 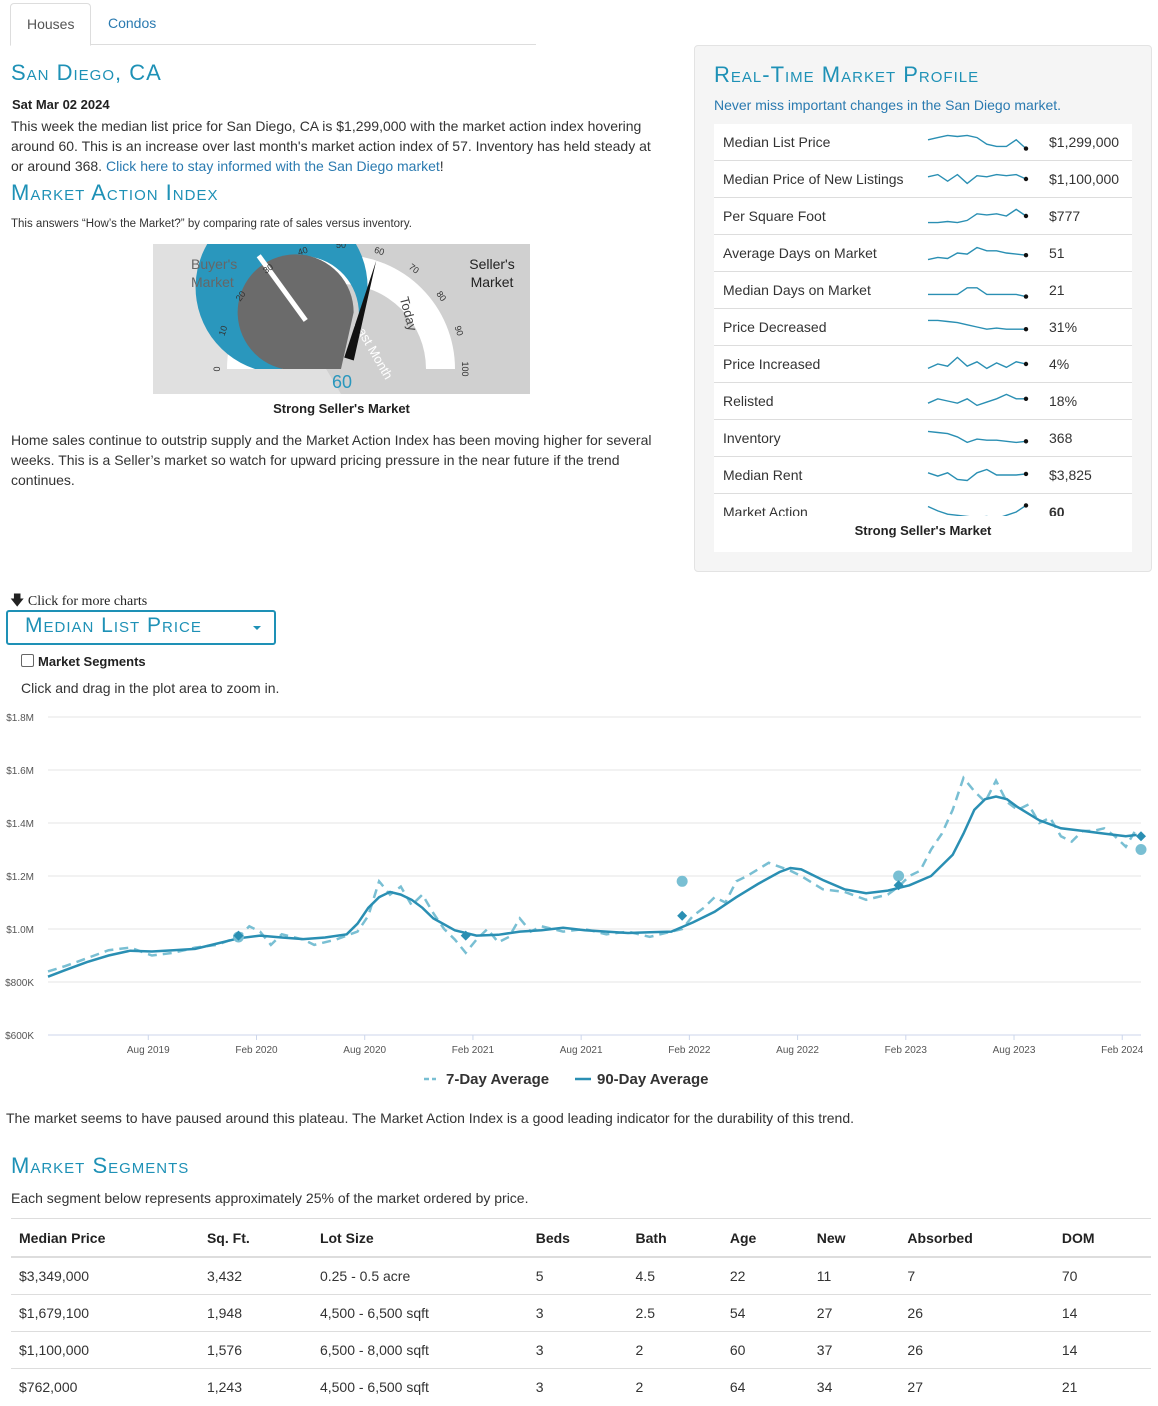 What do you see at coordinates (854, 1350) in the screenshot?
I see `table-cell: 37` at bounding box center [854, 1350].